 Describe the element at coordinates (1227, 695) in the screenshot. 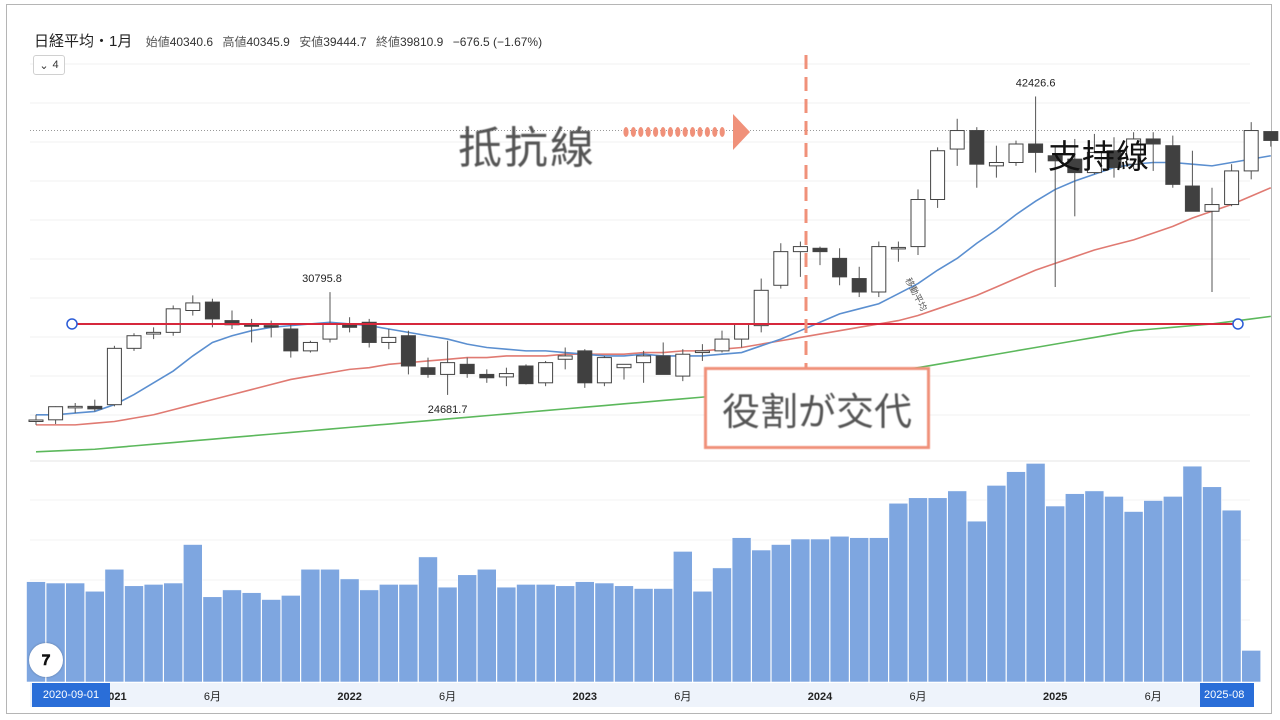

I see `range-end-date: 2025-08` at that location.